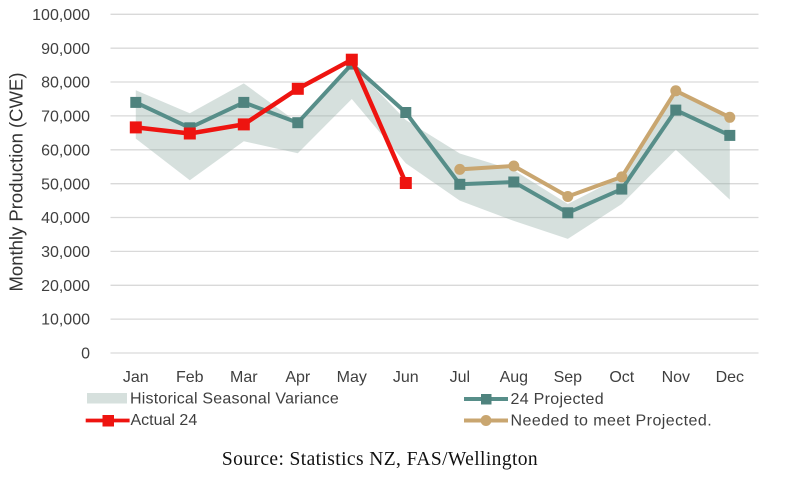 This screenshot has height=486, width=786. What do you see at coordinates (234, 399) in the screenshot?
I see `svg-text: Historical Seasonal Variance` at bounding box center [234, 399].